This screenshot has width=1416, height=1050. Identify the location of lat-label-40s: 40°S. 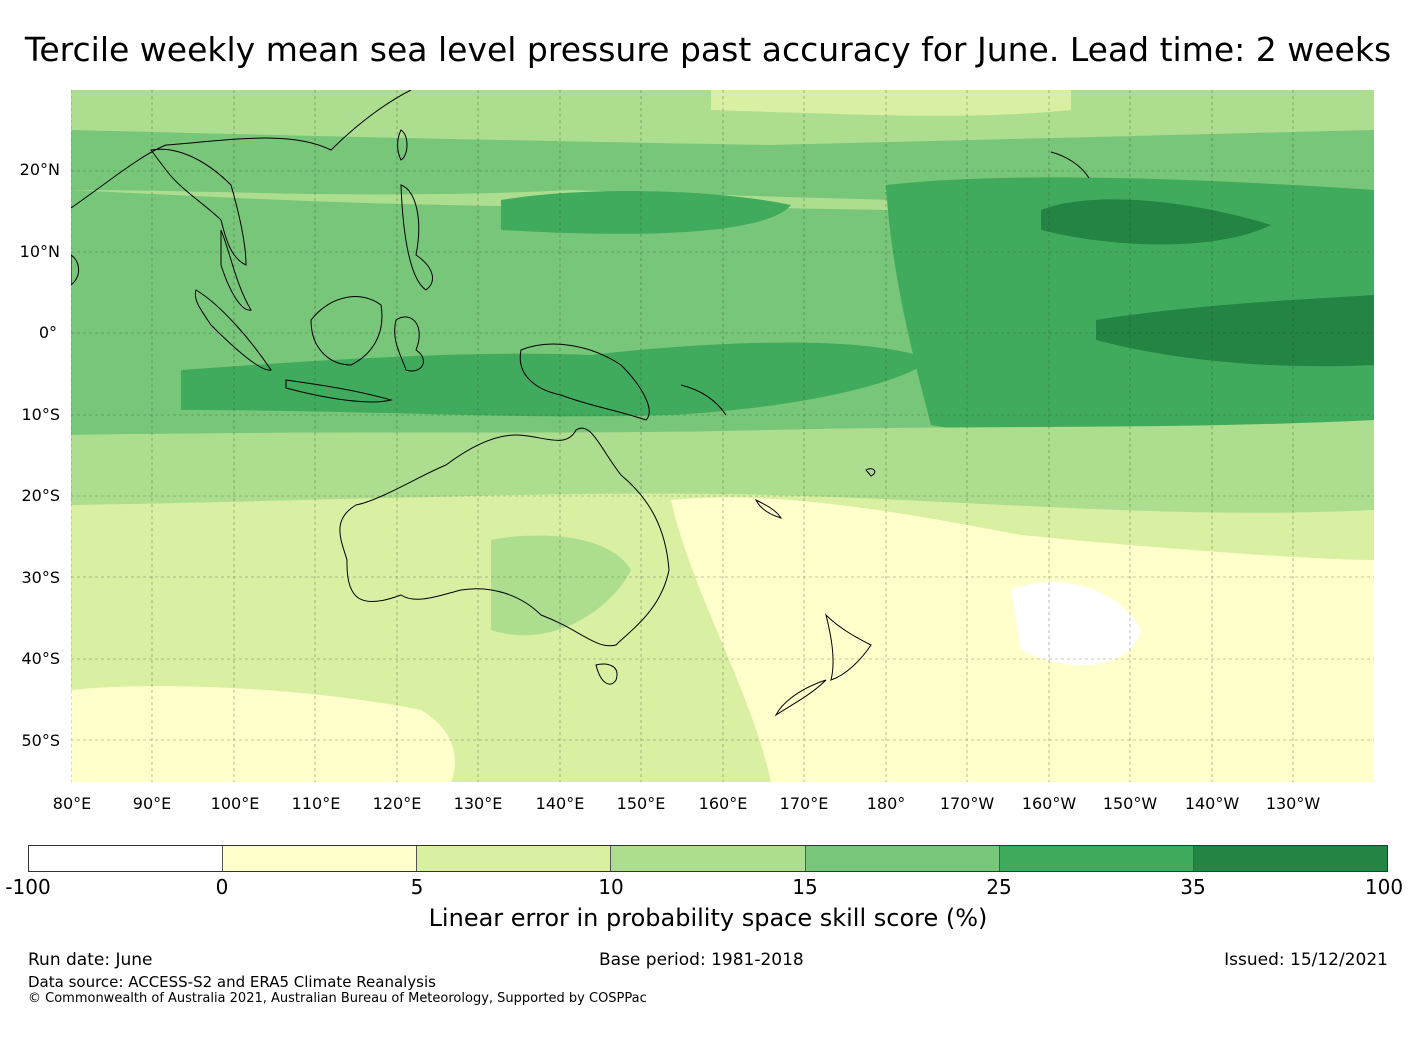
(40, 658).